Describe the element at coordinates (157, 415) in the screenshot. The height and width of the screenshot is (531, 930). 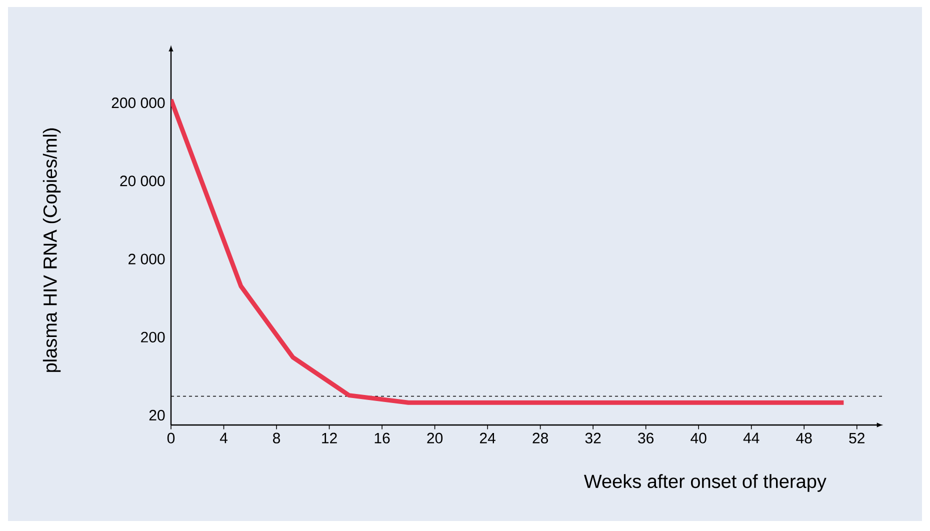
I see `y-tick-label: 20` at that location.